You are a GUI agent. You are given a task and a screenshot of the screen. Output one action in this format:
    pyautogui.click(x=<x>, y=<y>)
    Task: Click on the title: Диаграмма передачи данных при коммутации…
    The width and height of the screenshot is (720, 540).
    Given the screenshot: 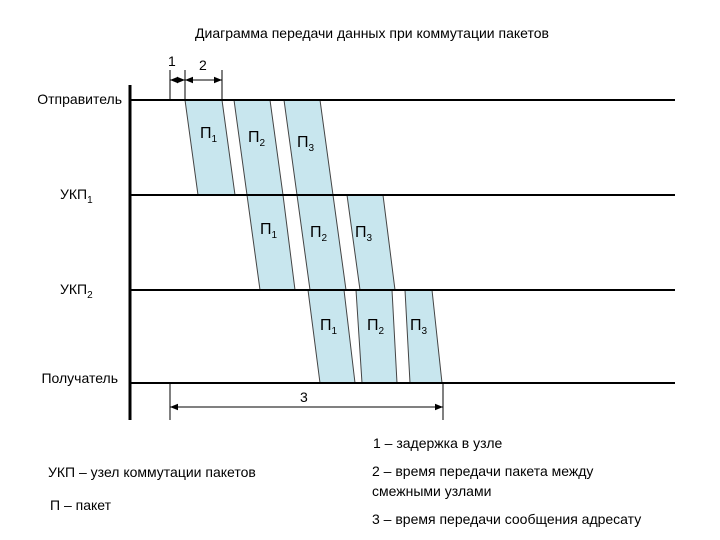 What is the action you would take?
    pyautogui.click(x=372, y=33)
    